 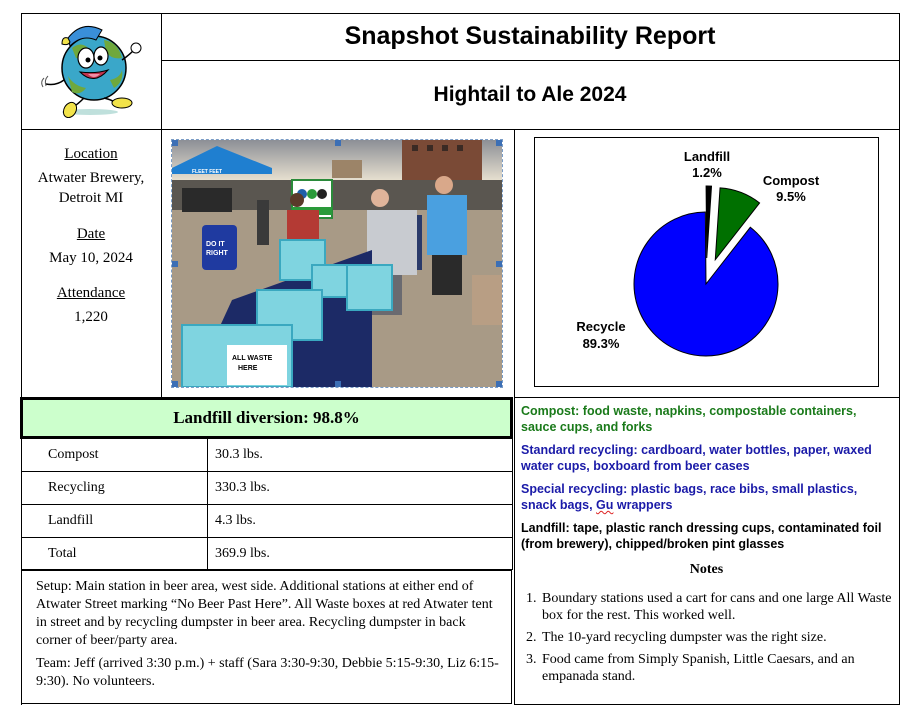 What do you see at coordinates (76, 487) in the screenshot?
I see `category-cell: Recycling` at bounding box center [76, 487].